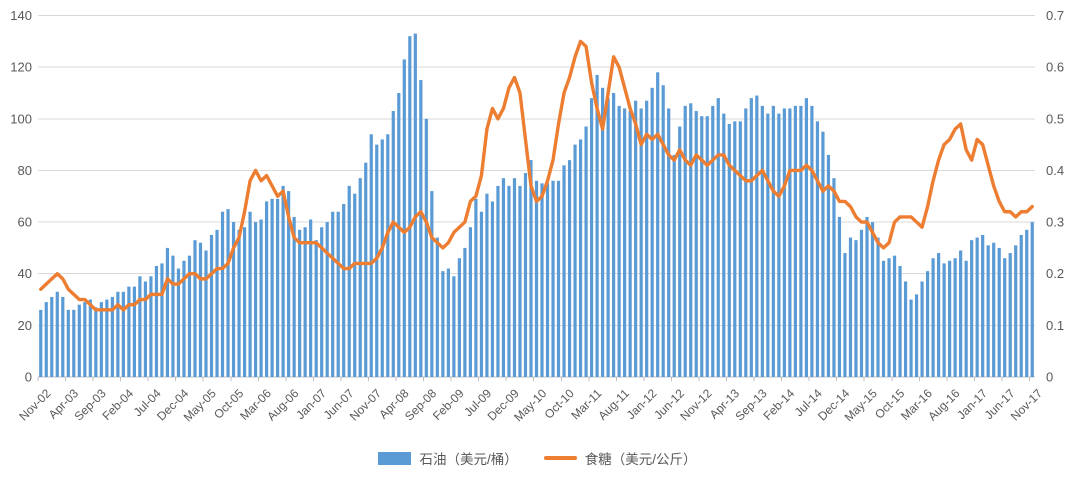  Describe the element at coordinates (640, 459) in the screenshot. I see `sugar-series-label: 食糖（美元/公斤）` at that location.